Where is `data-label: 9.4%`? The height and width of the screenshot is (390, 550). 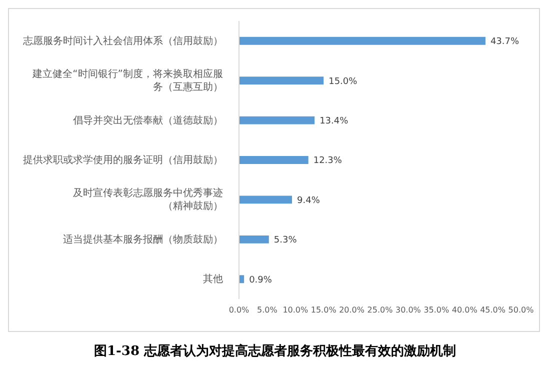
data-label: 9.4% is located at coordinates (308, 201).